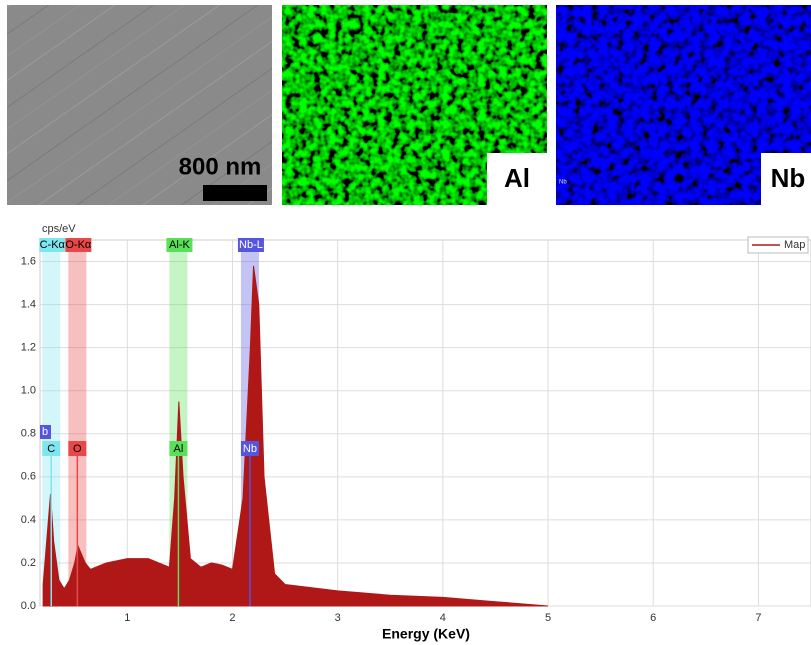  I want to click on sem-image: 800 nm, so click(139, 105).